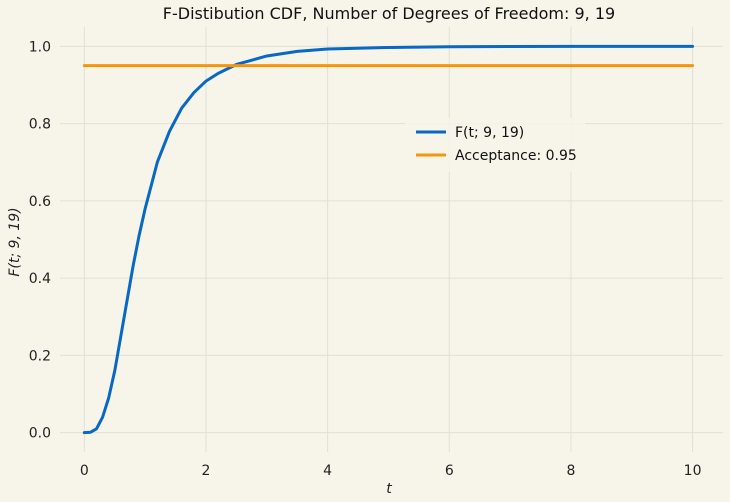 Image resolution: width=730 pixels, height=502 pixels. I want to click on y-tick-label: 0.6, so click(40, 202).